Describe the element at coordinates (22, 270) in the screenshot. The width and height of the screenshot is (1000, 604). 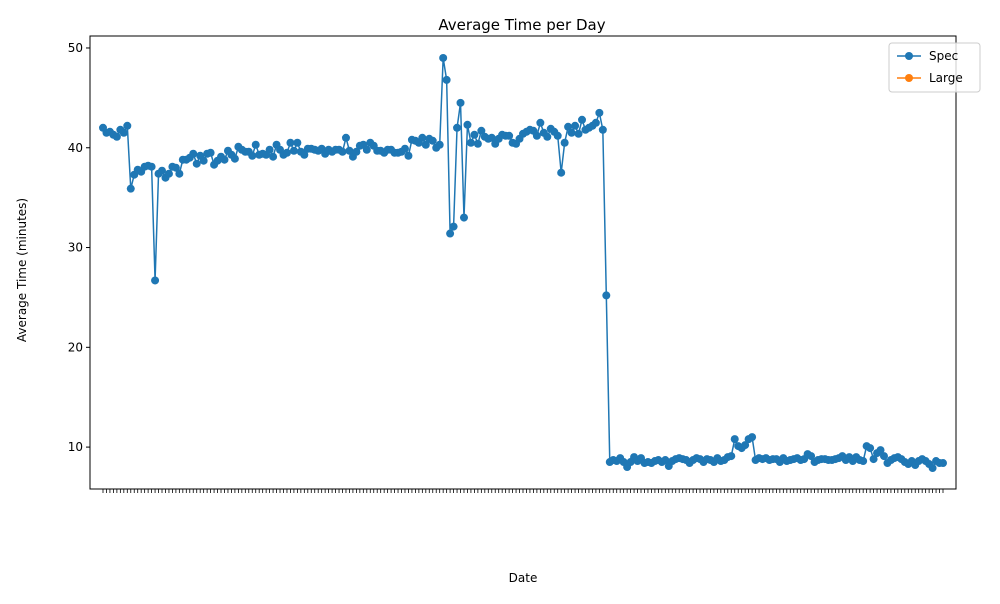
I see `y-axis-label: Average Time (minutes)` at that location.